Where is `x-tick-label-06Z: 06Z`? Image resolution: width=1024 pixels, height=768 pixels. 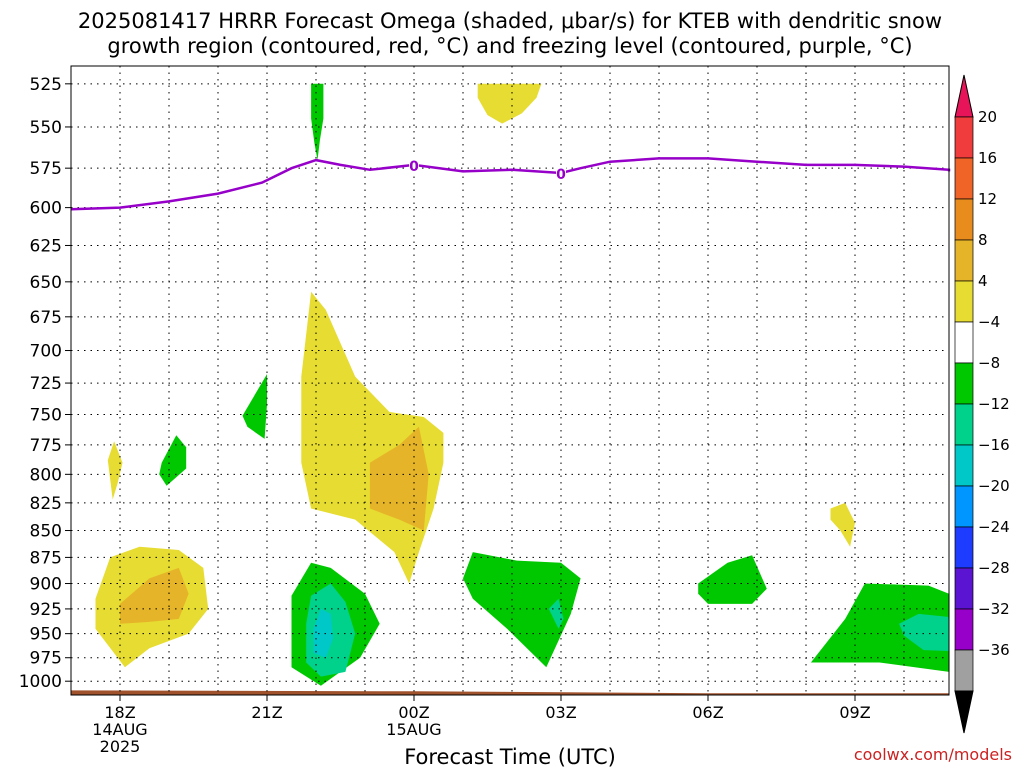 x-tick-label-06Z: 06Z is located at coordinates (707, 712).